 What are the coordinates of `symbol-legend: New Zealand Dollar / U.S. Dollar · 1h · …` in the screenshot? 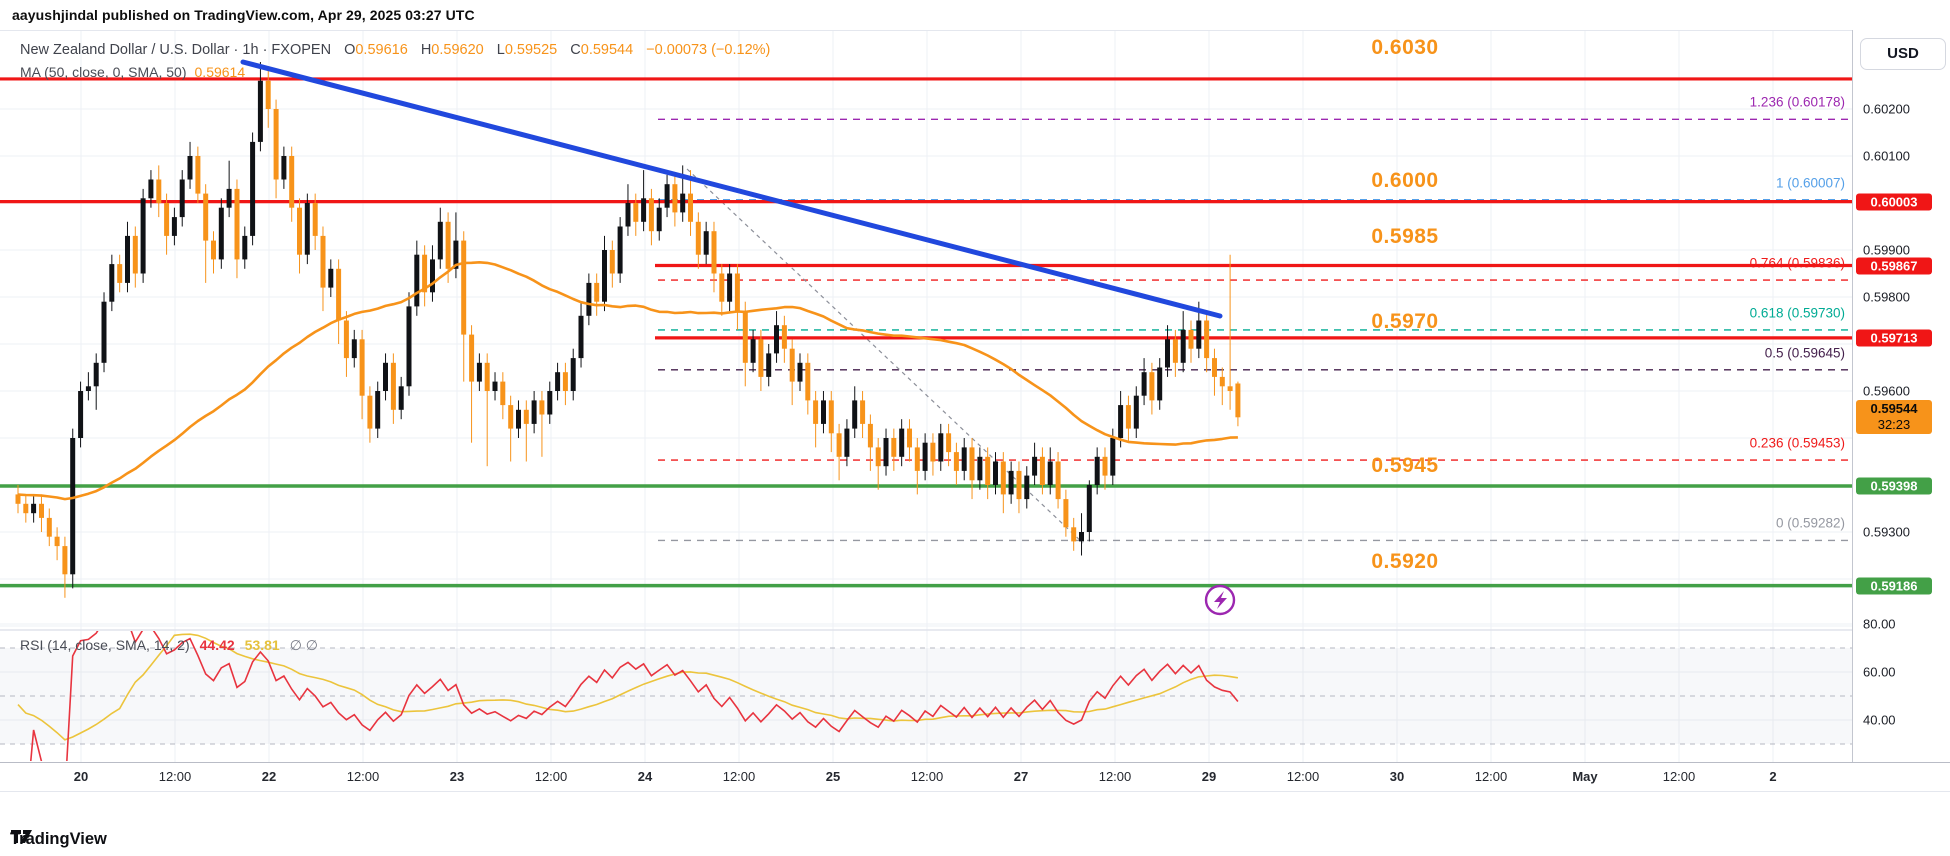 It's located at (395, 50).